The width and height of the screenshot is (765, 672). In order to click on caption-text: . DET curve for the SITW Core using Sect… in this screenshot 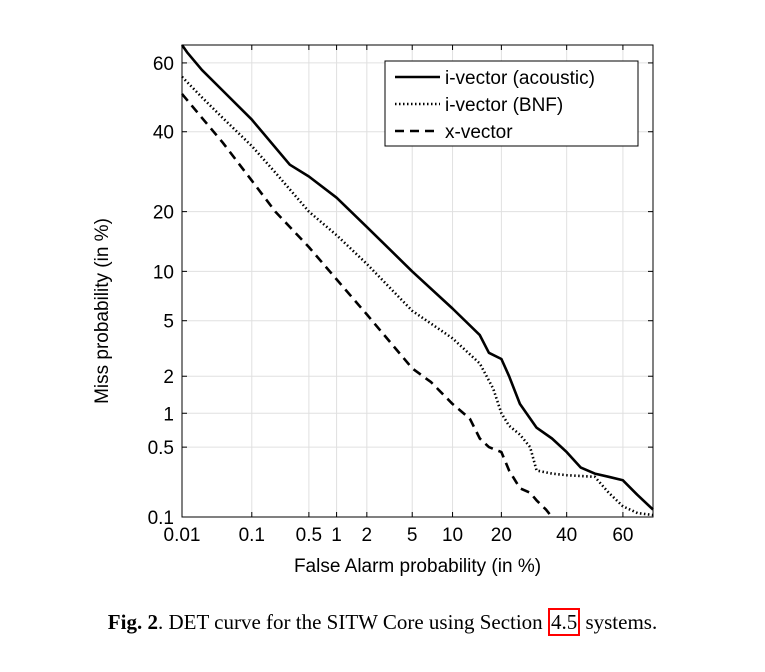, I will do `click(352, 622)`.